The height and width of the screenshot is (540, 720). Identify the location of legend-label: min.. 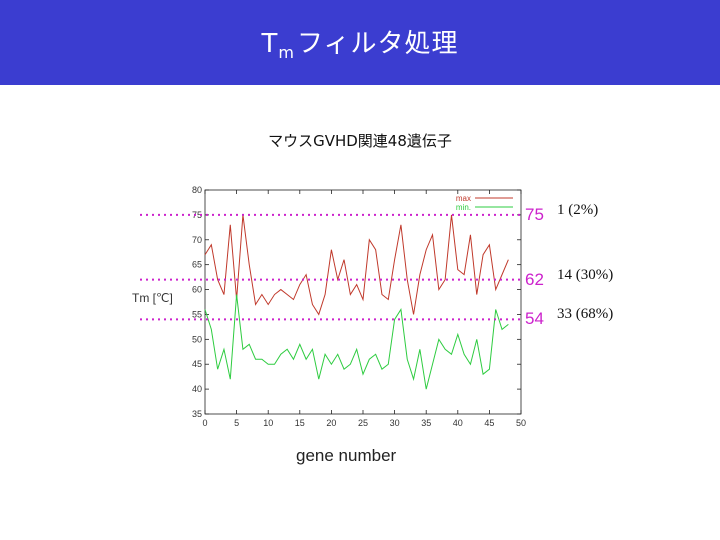
(463, 207).